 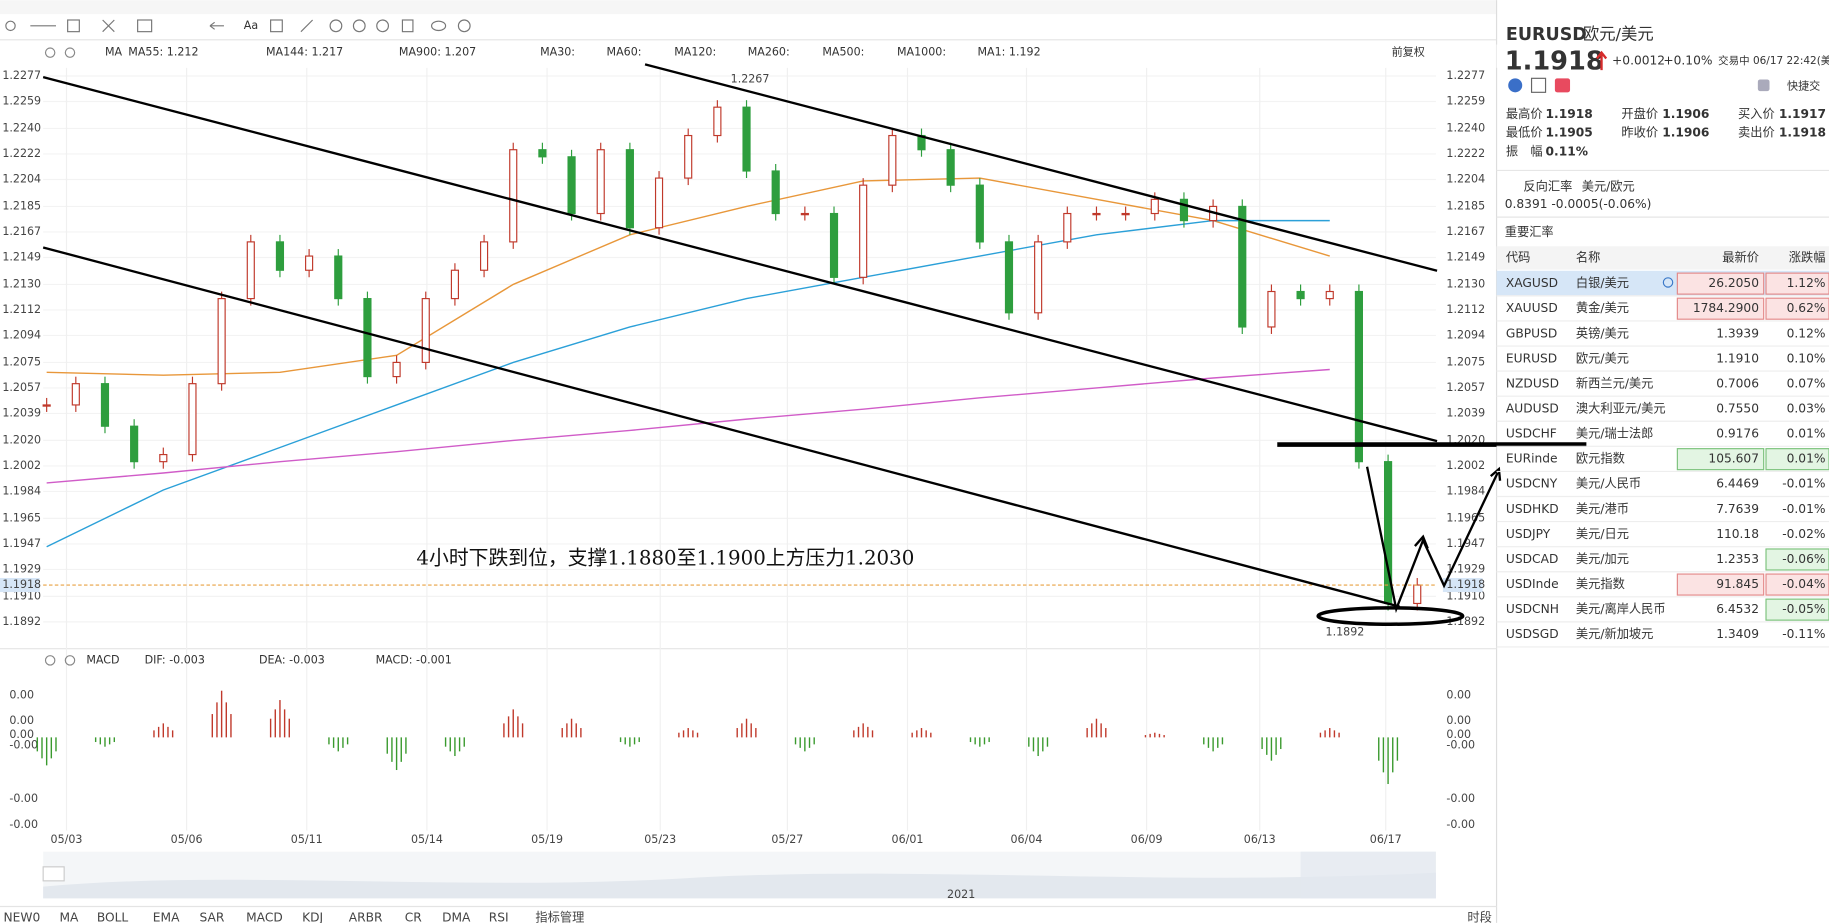 I want to click on table-cell: XAGUSD, so click(x=1532, y=283).